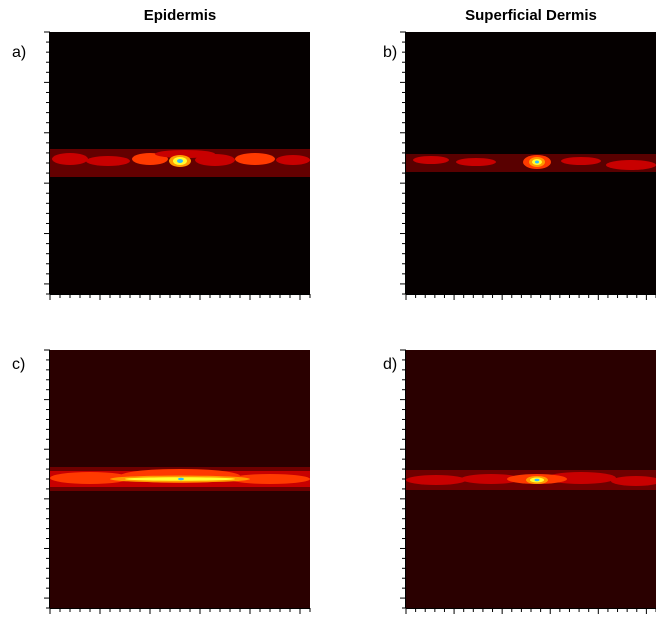 This screenshot has width=656, height=617. I want to click on column-title-superficial-dermis: Superficial Dermis, so click(531, 15).